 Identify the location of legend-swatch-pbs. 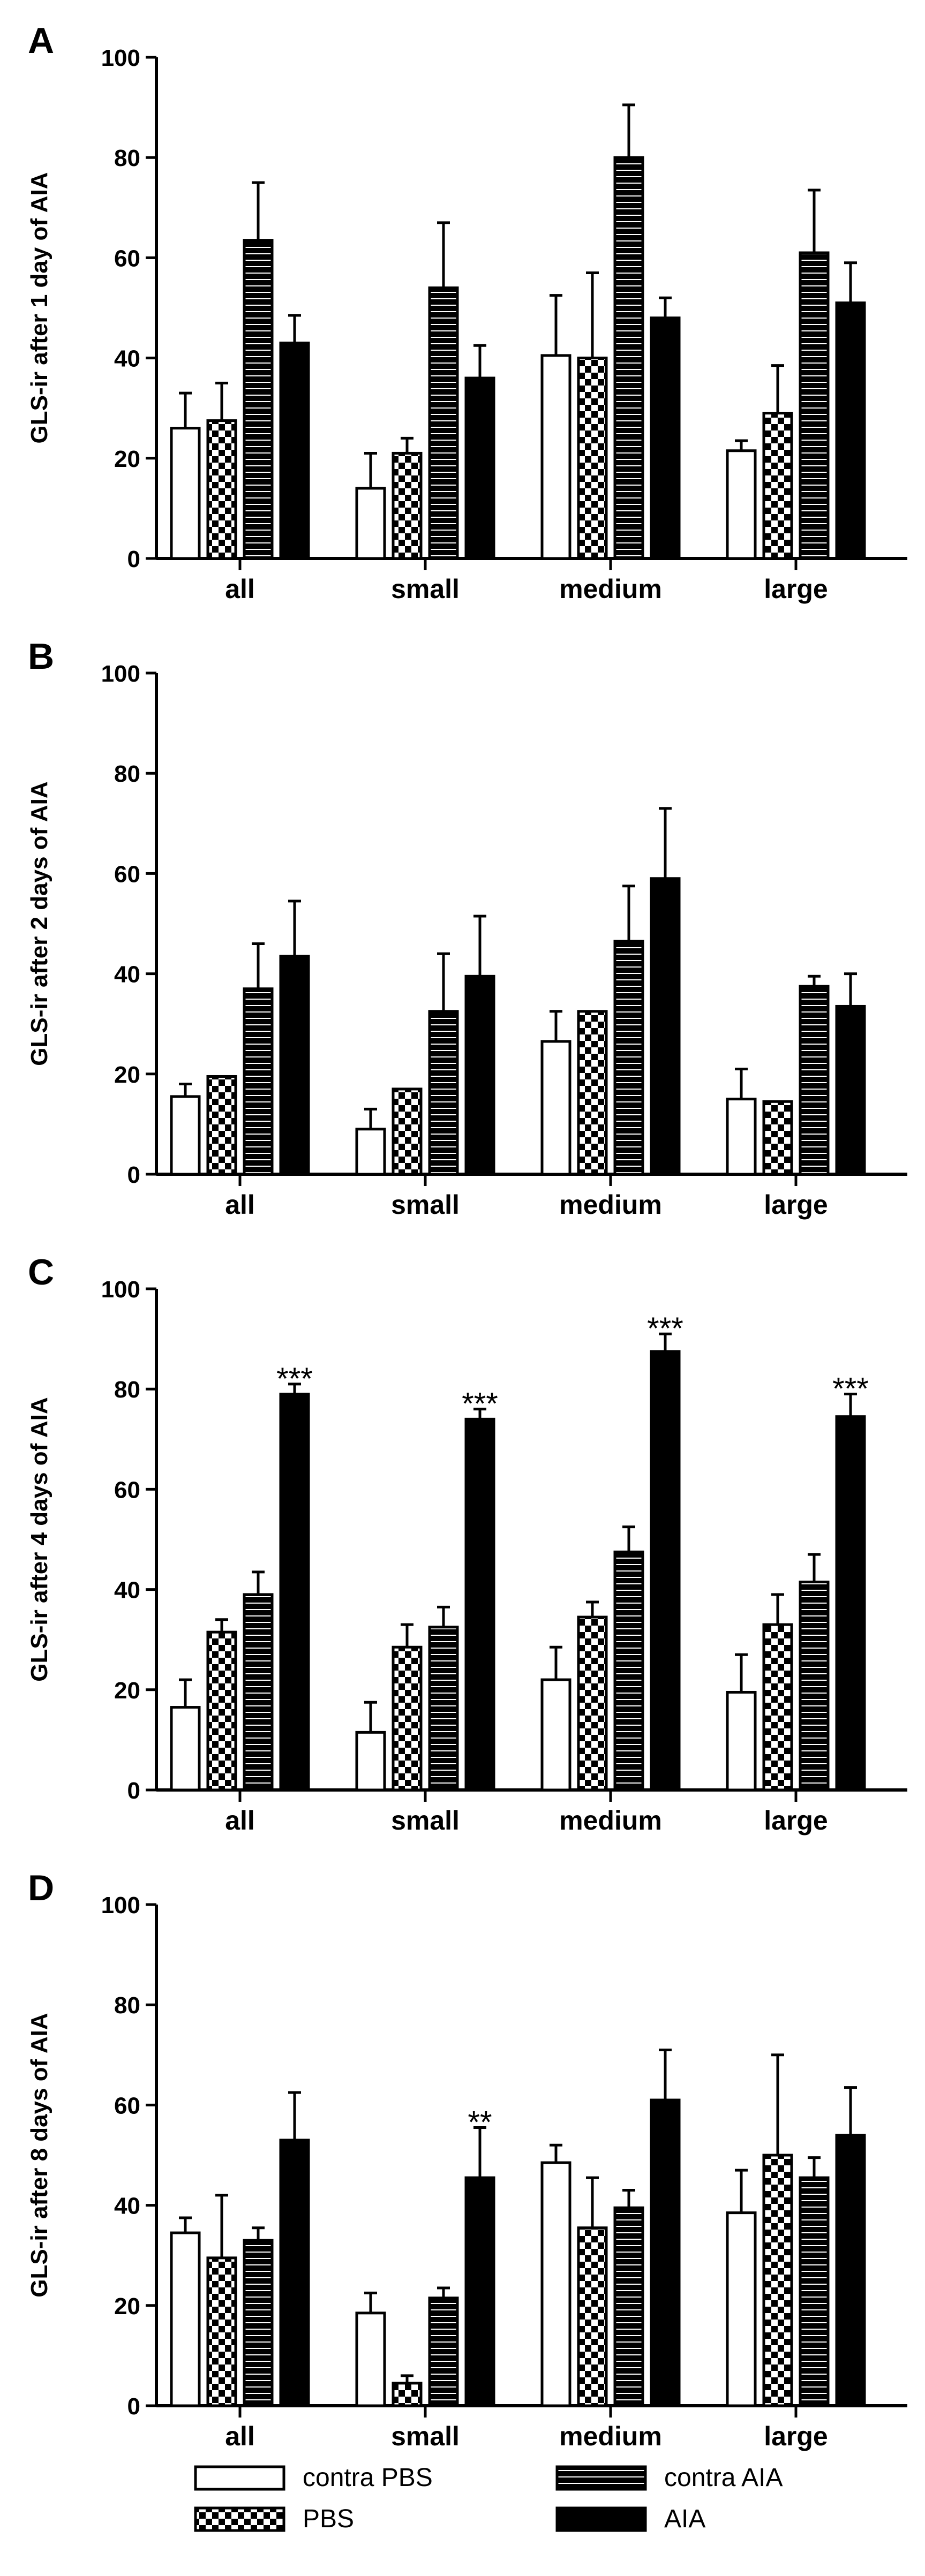
(239, 2519).